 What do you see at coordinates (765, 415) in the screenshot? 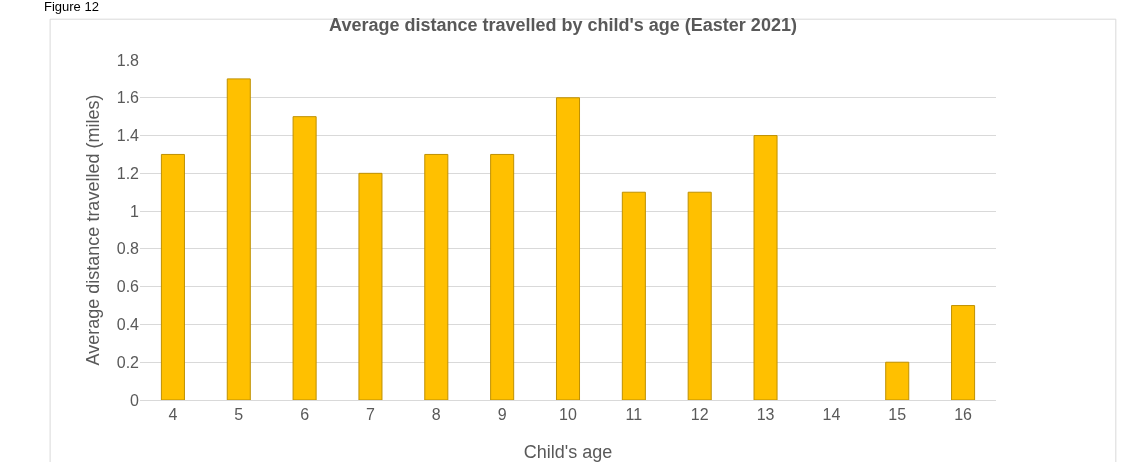
I see `x-tick-label: 13` at bounding box center [765, 415].